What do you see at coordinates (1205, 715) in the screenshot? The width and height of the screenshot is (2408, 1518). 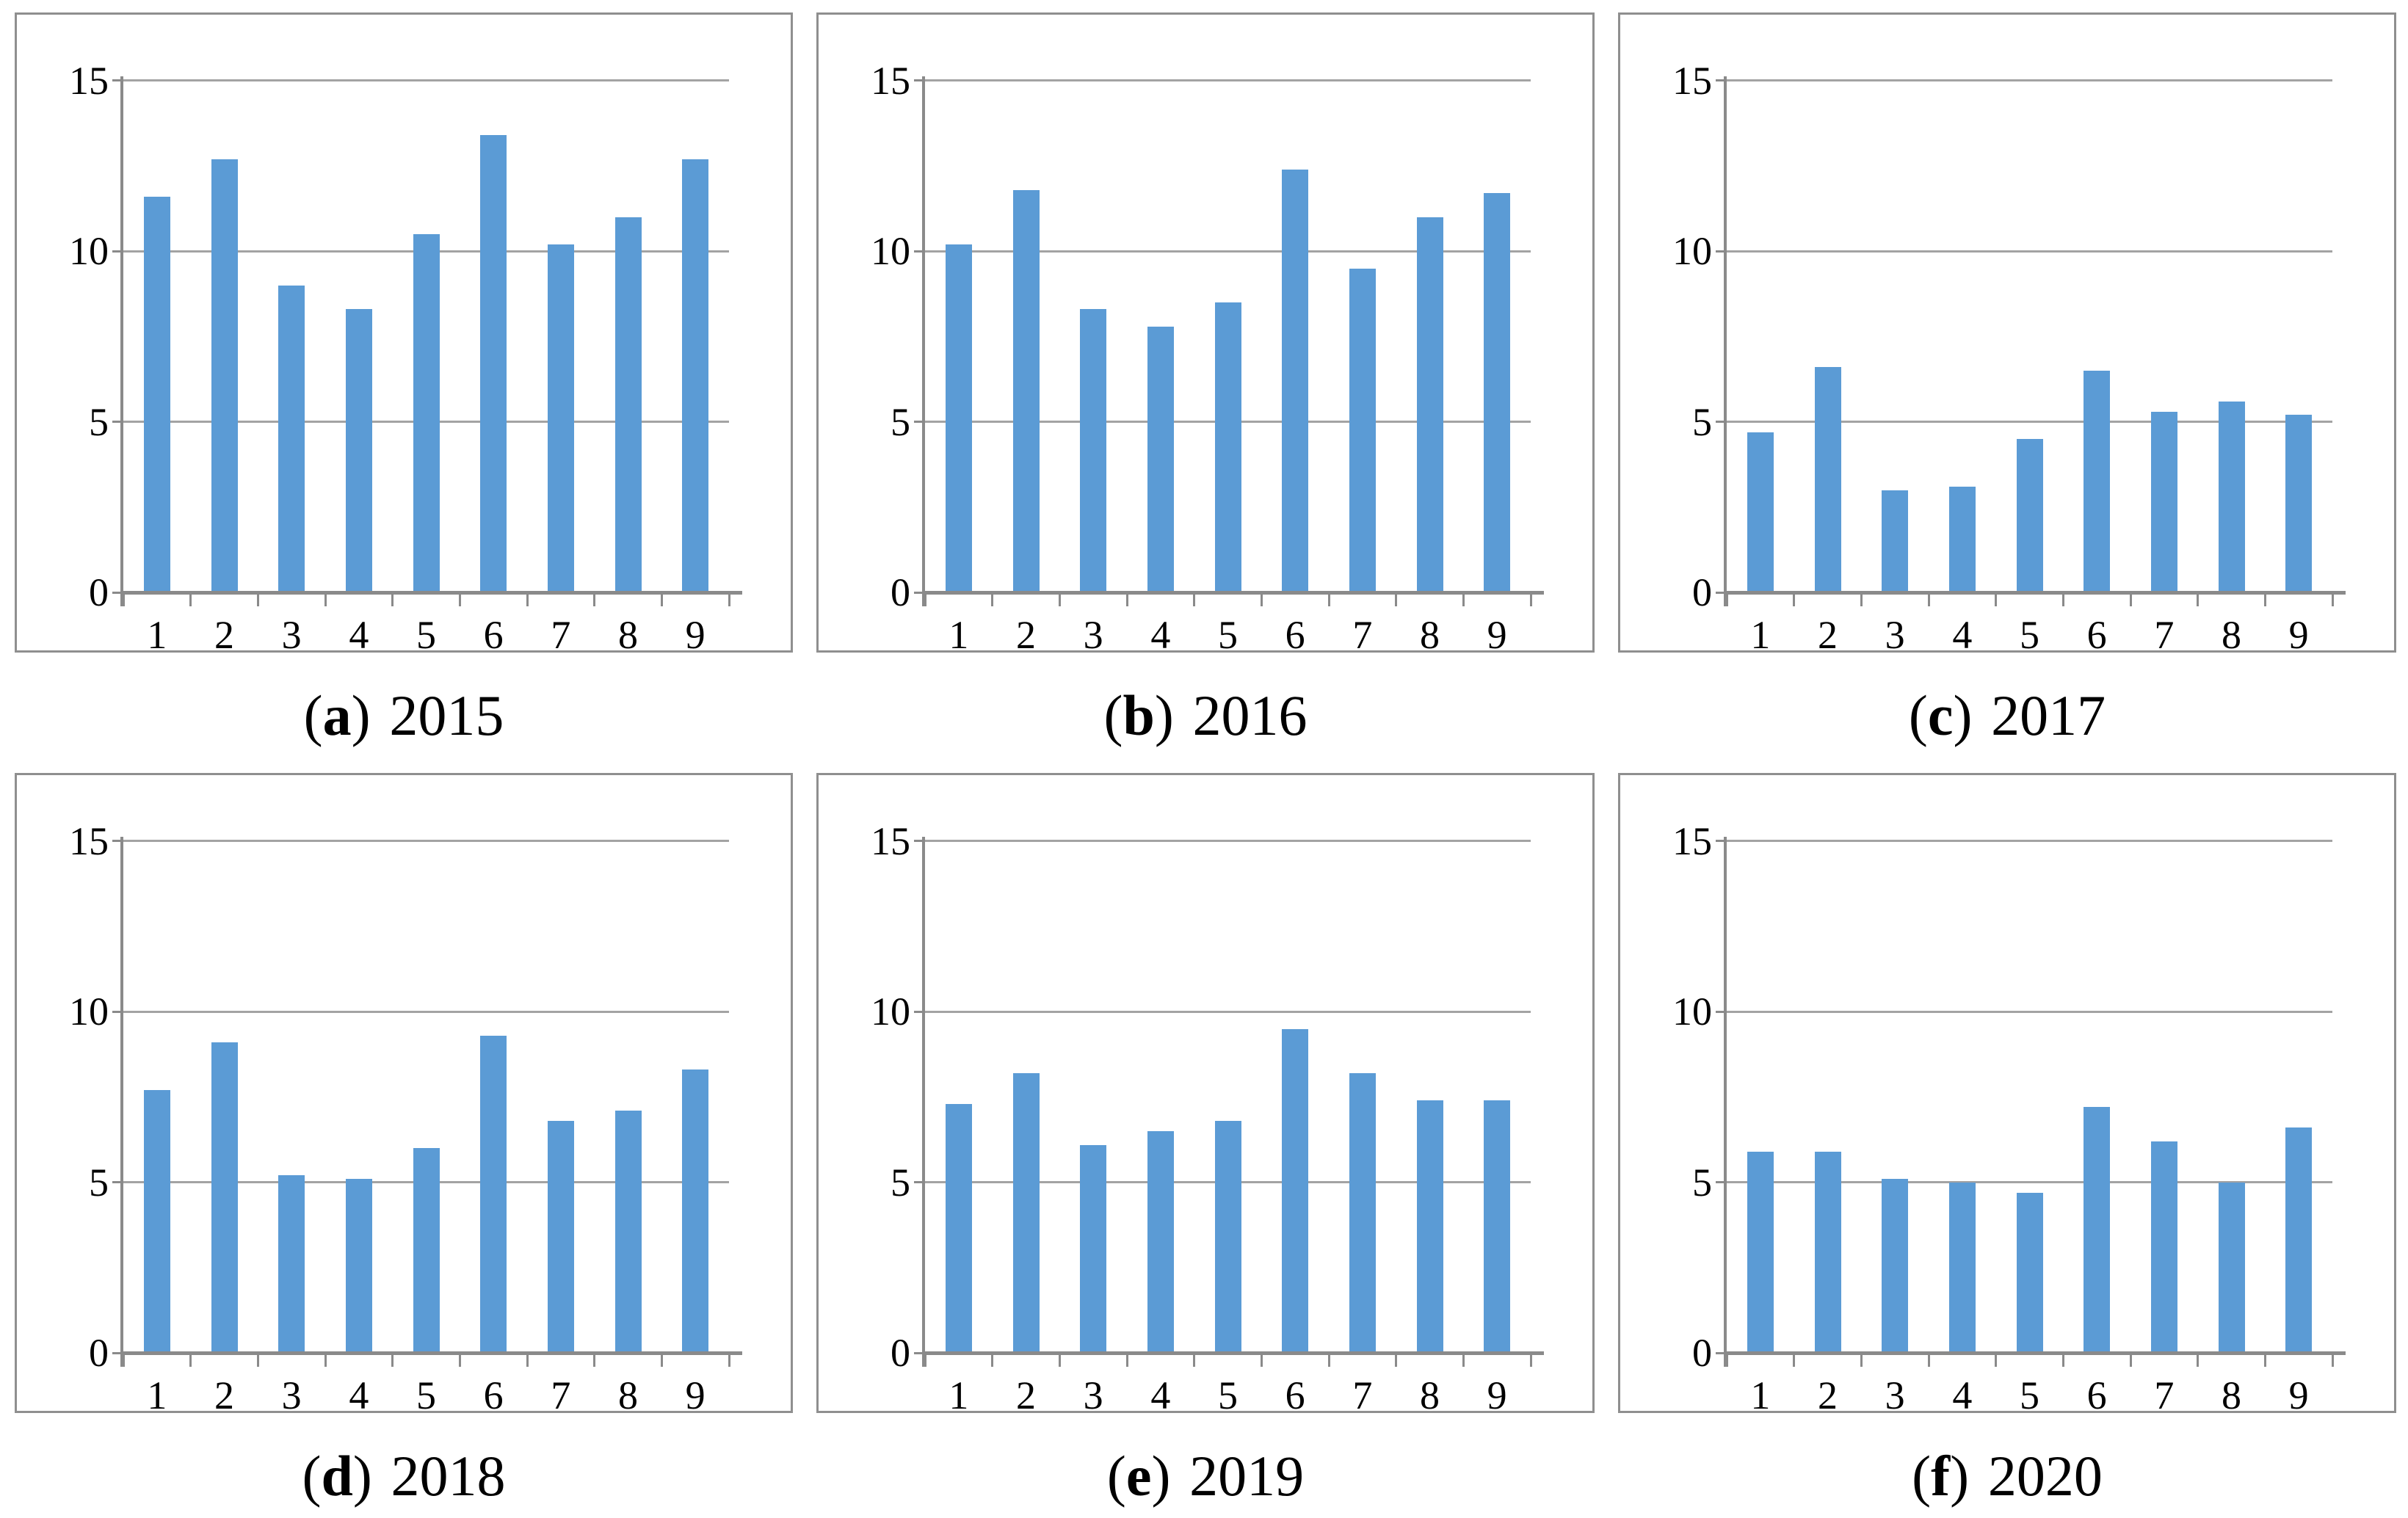 I see `chart-caption-b: (b) 2016` at bounding box center [1205, 715].